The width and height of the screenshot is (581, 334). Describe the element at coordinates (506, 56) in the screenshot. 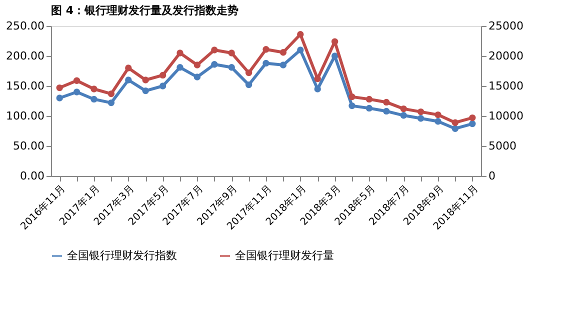

I see `y2-tick-label: 20000` at that location.